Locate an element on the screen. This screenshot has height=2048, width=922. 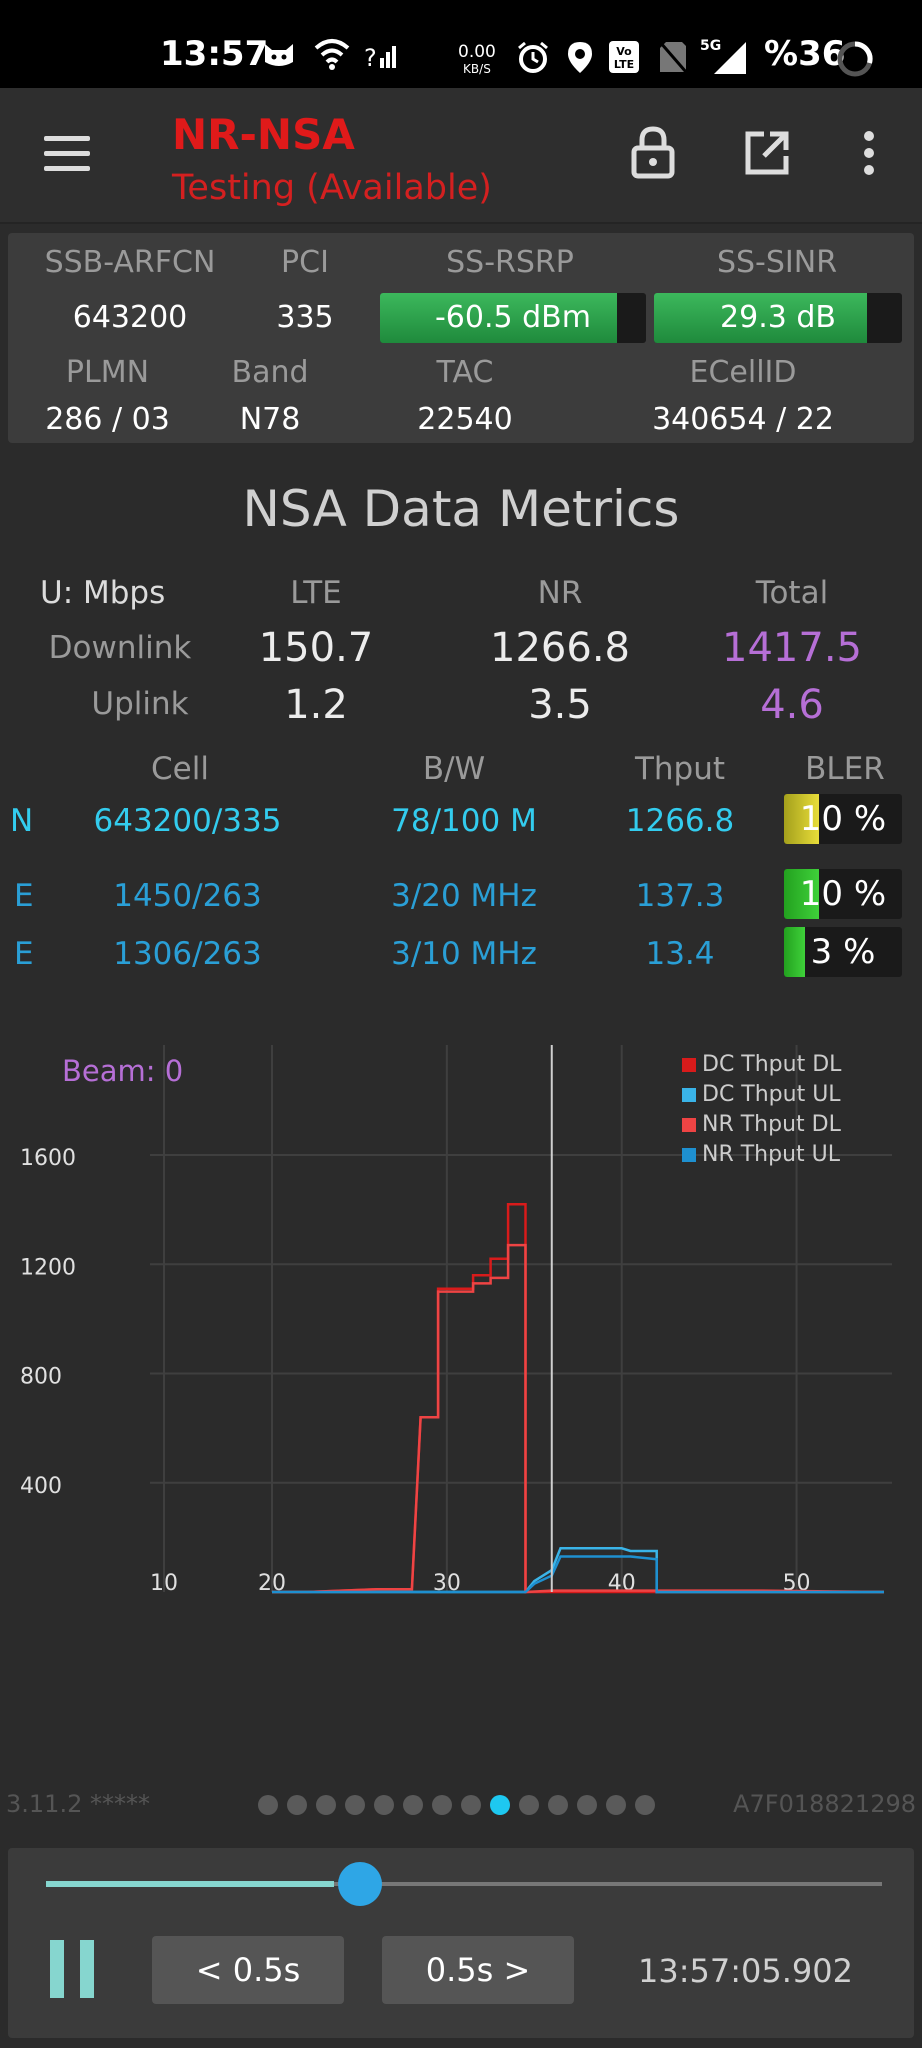
signal-5g-icon: 5G is located at coordinates (724, 55).